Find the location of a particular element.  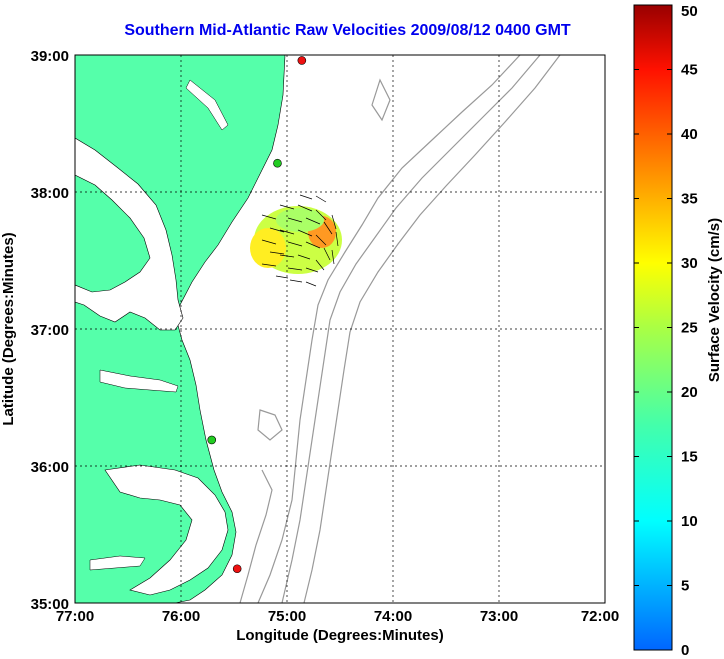

colorbar-tick-label: 35 is located at coordinates (689, 199).